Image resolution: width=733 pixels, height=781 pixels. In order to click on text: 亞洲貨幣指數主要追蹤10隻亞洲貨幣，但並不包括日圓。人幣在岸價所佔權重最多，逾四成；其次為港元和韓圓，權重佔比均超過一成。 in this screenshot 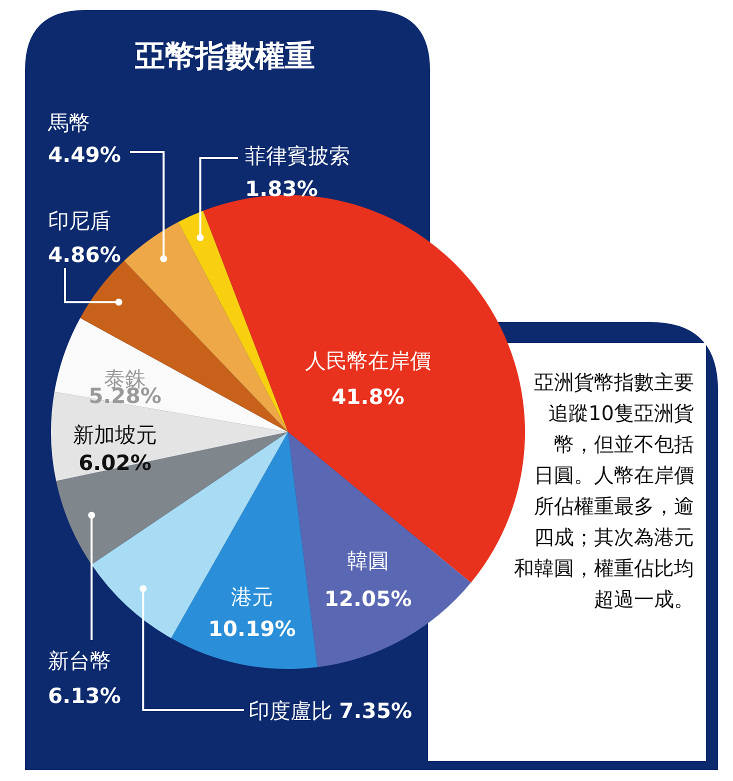, I will do `click(603, 491)`.